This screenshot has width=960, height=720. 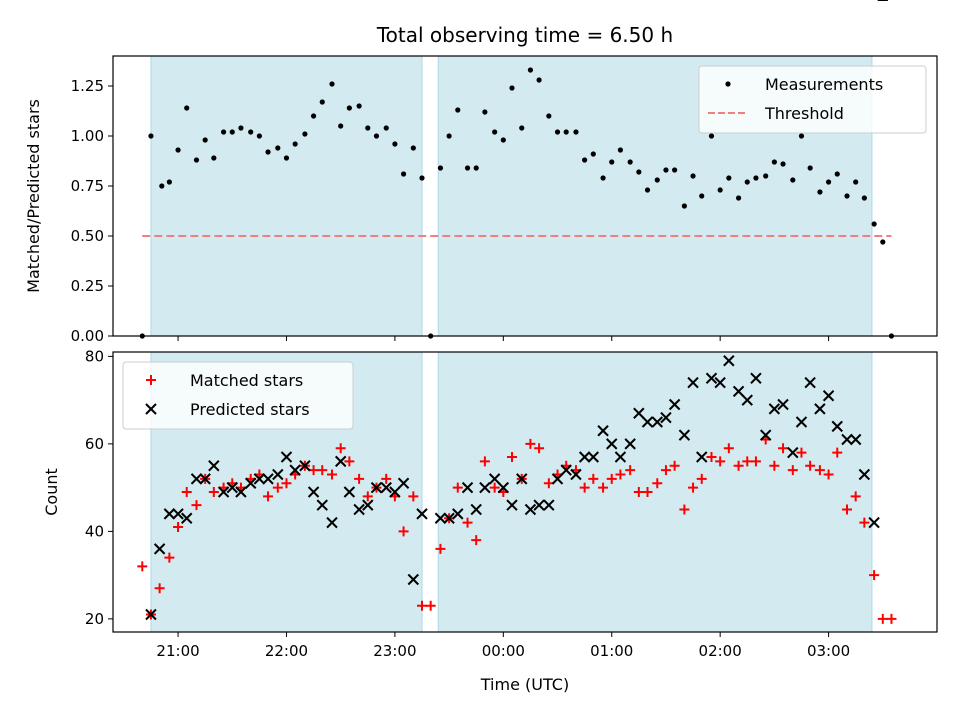 I want to click on x-axis-label: Time (UTC), so click(x=524, y=684).